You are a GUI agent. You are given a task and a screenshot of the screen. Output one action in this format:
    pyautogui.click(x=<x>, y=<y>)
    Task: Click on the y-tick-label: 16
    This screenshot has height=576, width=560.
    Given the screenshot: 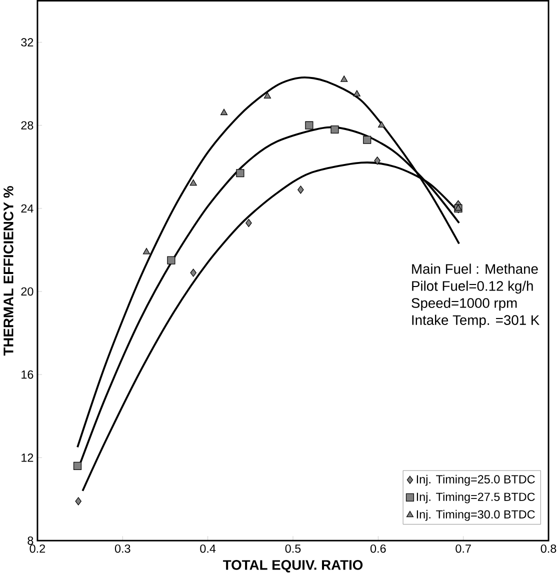 What is the action you would take?
    pyautogui.click(x=27, y=374)
    